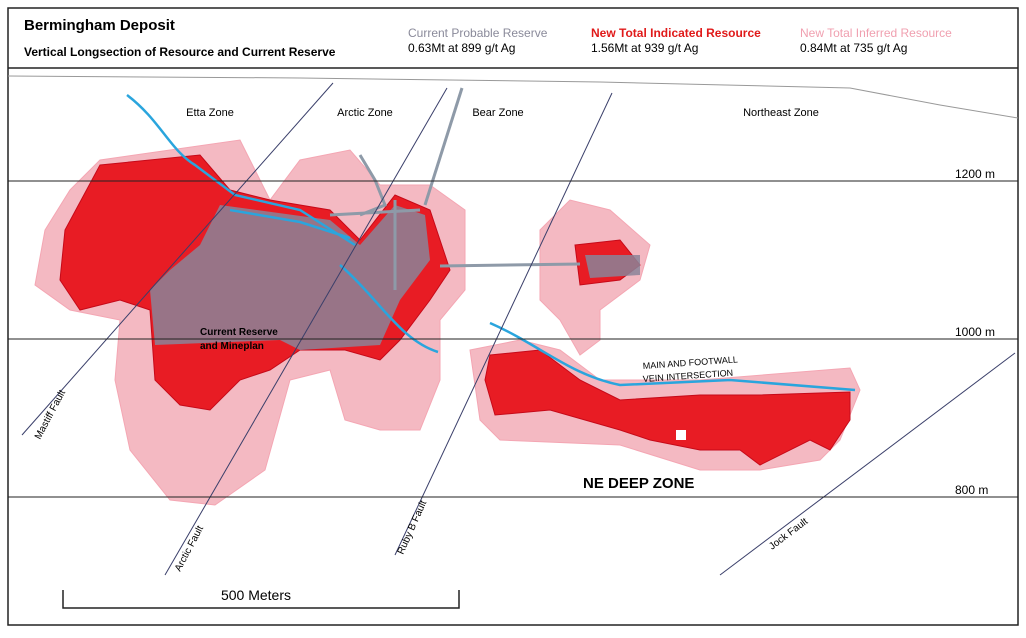 The height and width of the screenshot is (638, 1026). What do you see at coordinates (638, 483) in the screenshot?
I see `annotation: NE DEEP ZONE` at bounding box center [638, 483].